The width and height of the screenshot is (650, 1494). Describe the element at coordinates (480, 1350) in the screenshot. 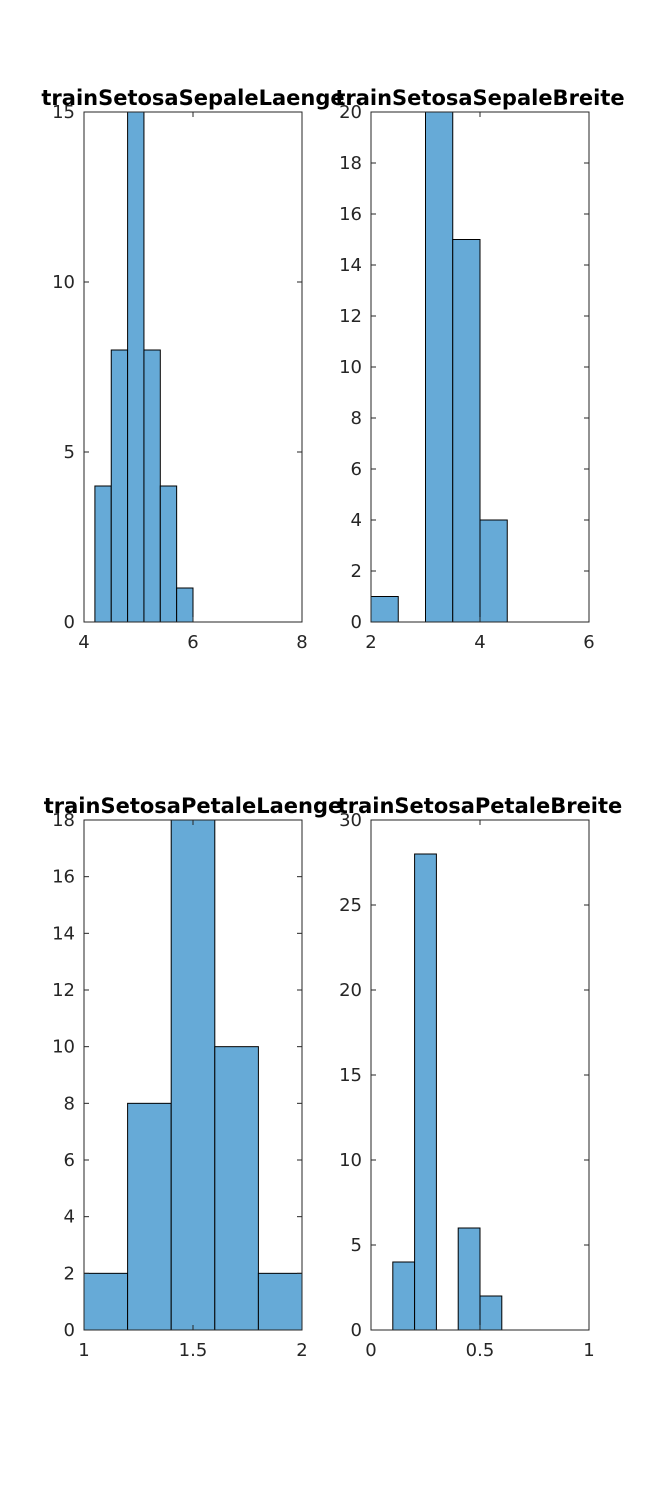

I see `x-tick-label: 0.5` at that location.